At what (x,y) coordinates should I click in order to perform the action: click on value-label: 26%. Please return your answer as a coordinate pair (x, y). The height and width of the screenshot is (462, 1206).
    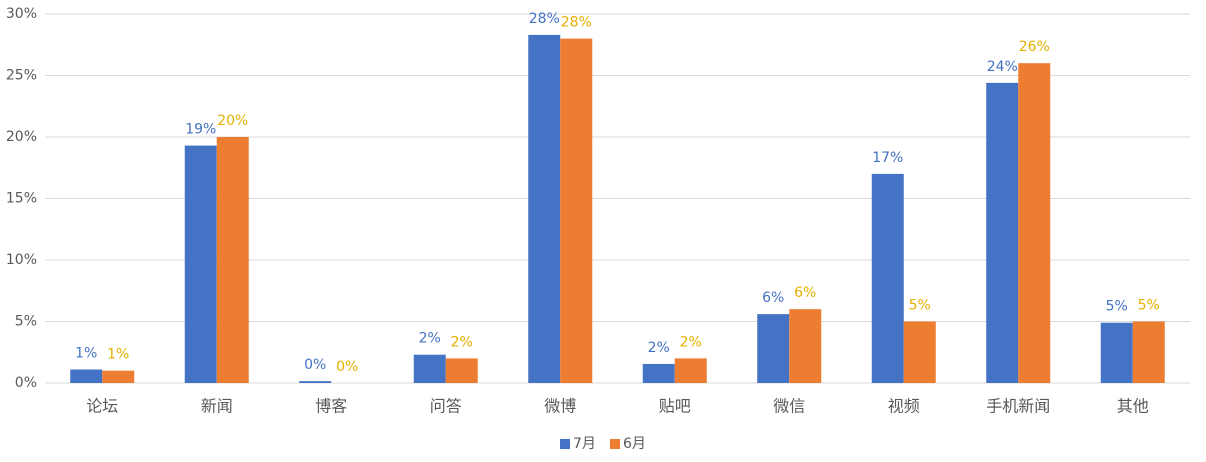
    Looking at the image, I should click on (1034, 47).